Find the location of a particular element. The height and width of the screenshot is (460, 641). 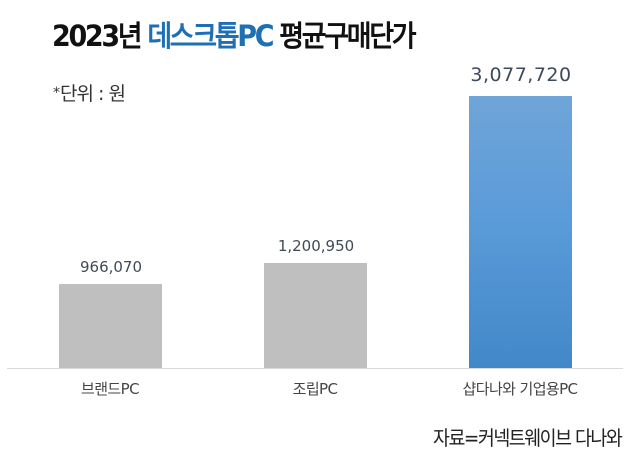

bar-assembled-pc is located at coordinates (315, 315).